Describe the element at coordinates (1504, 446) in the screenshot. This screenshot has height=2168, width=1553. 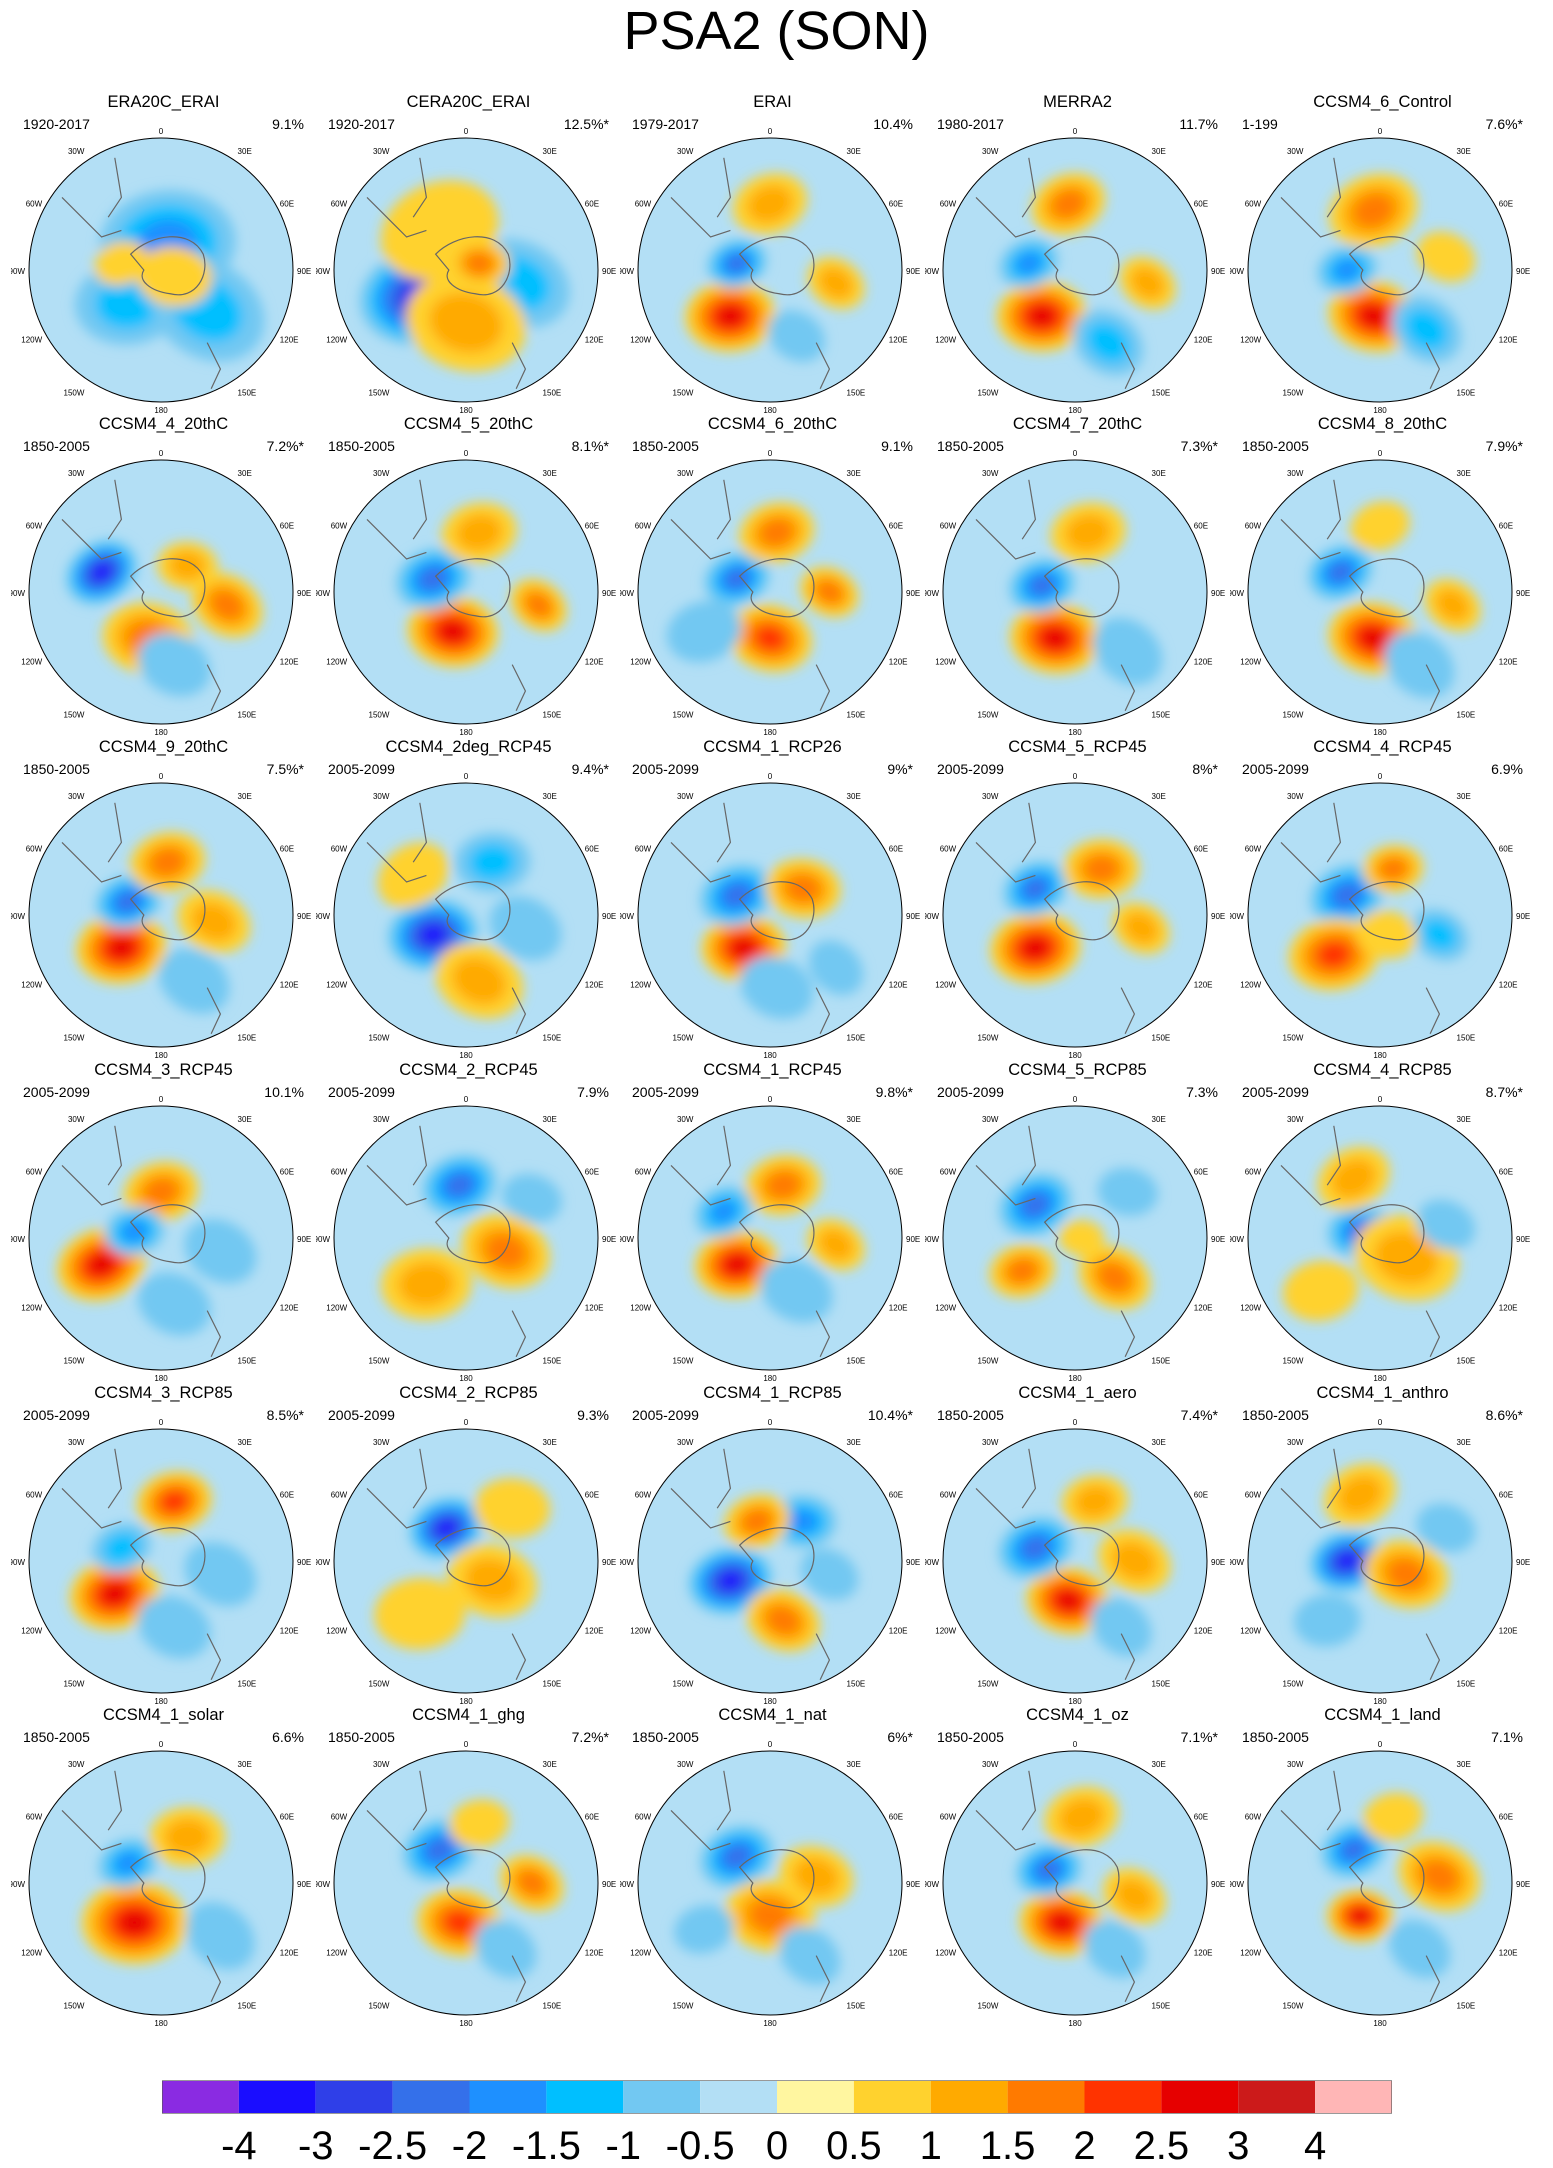
I see `panel-variance-pct: 7.9%*` at that location.